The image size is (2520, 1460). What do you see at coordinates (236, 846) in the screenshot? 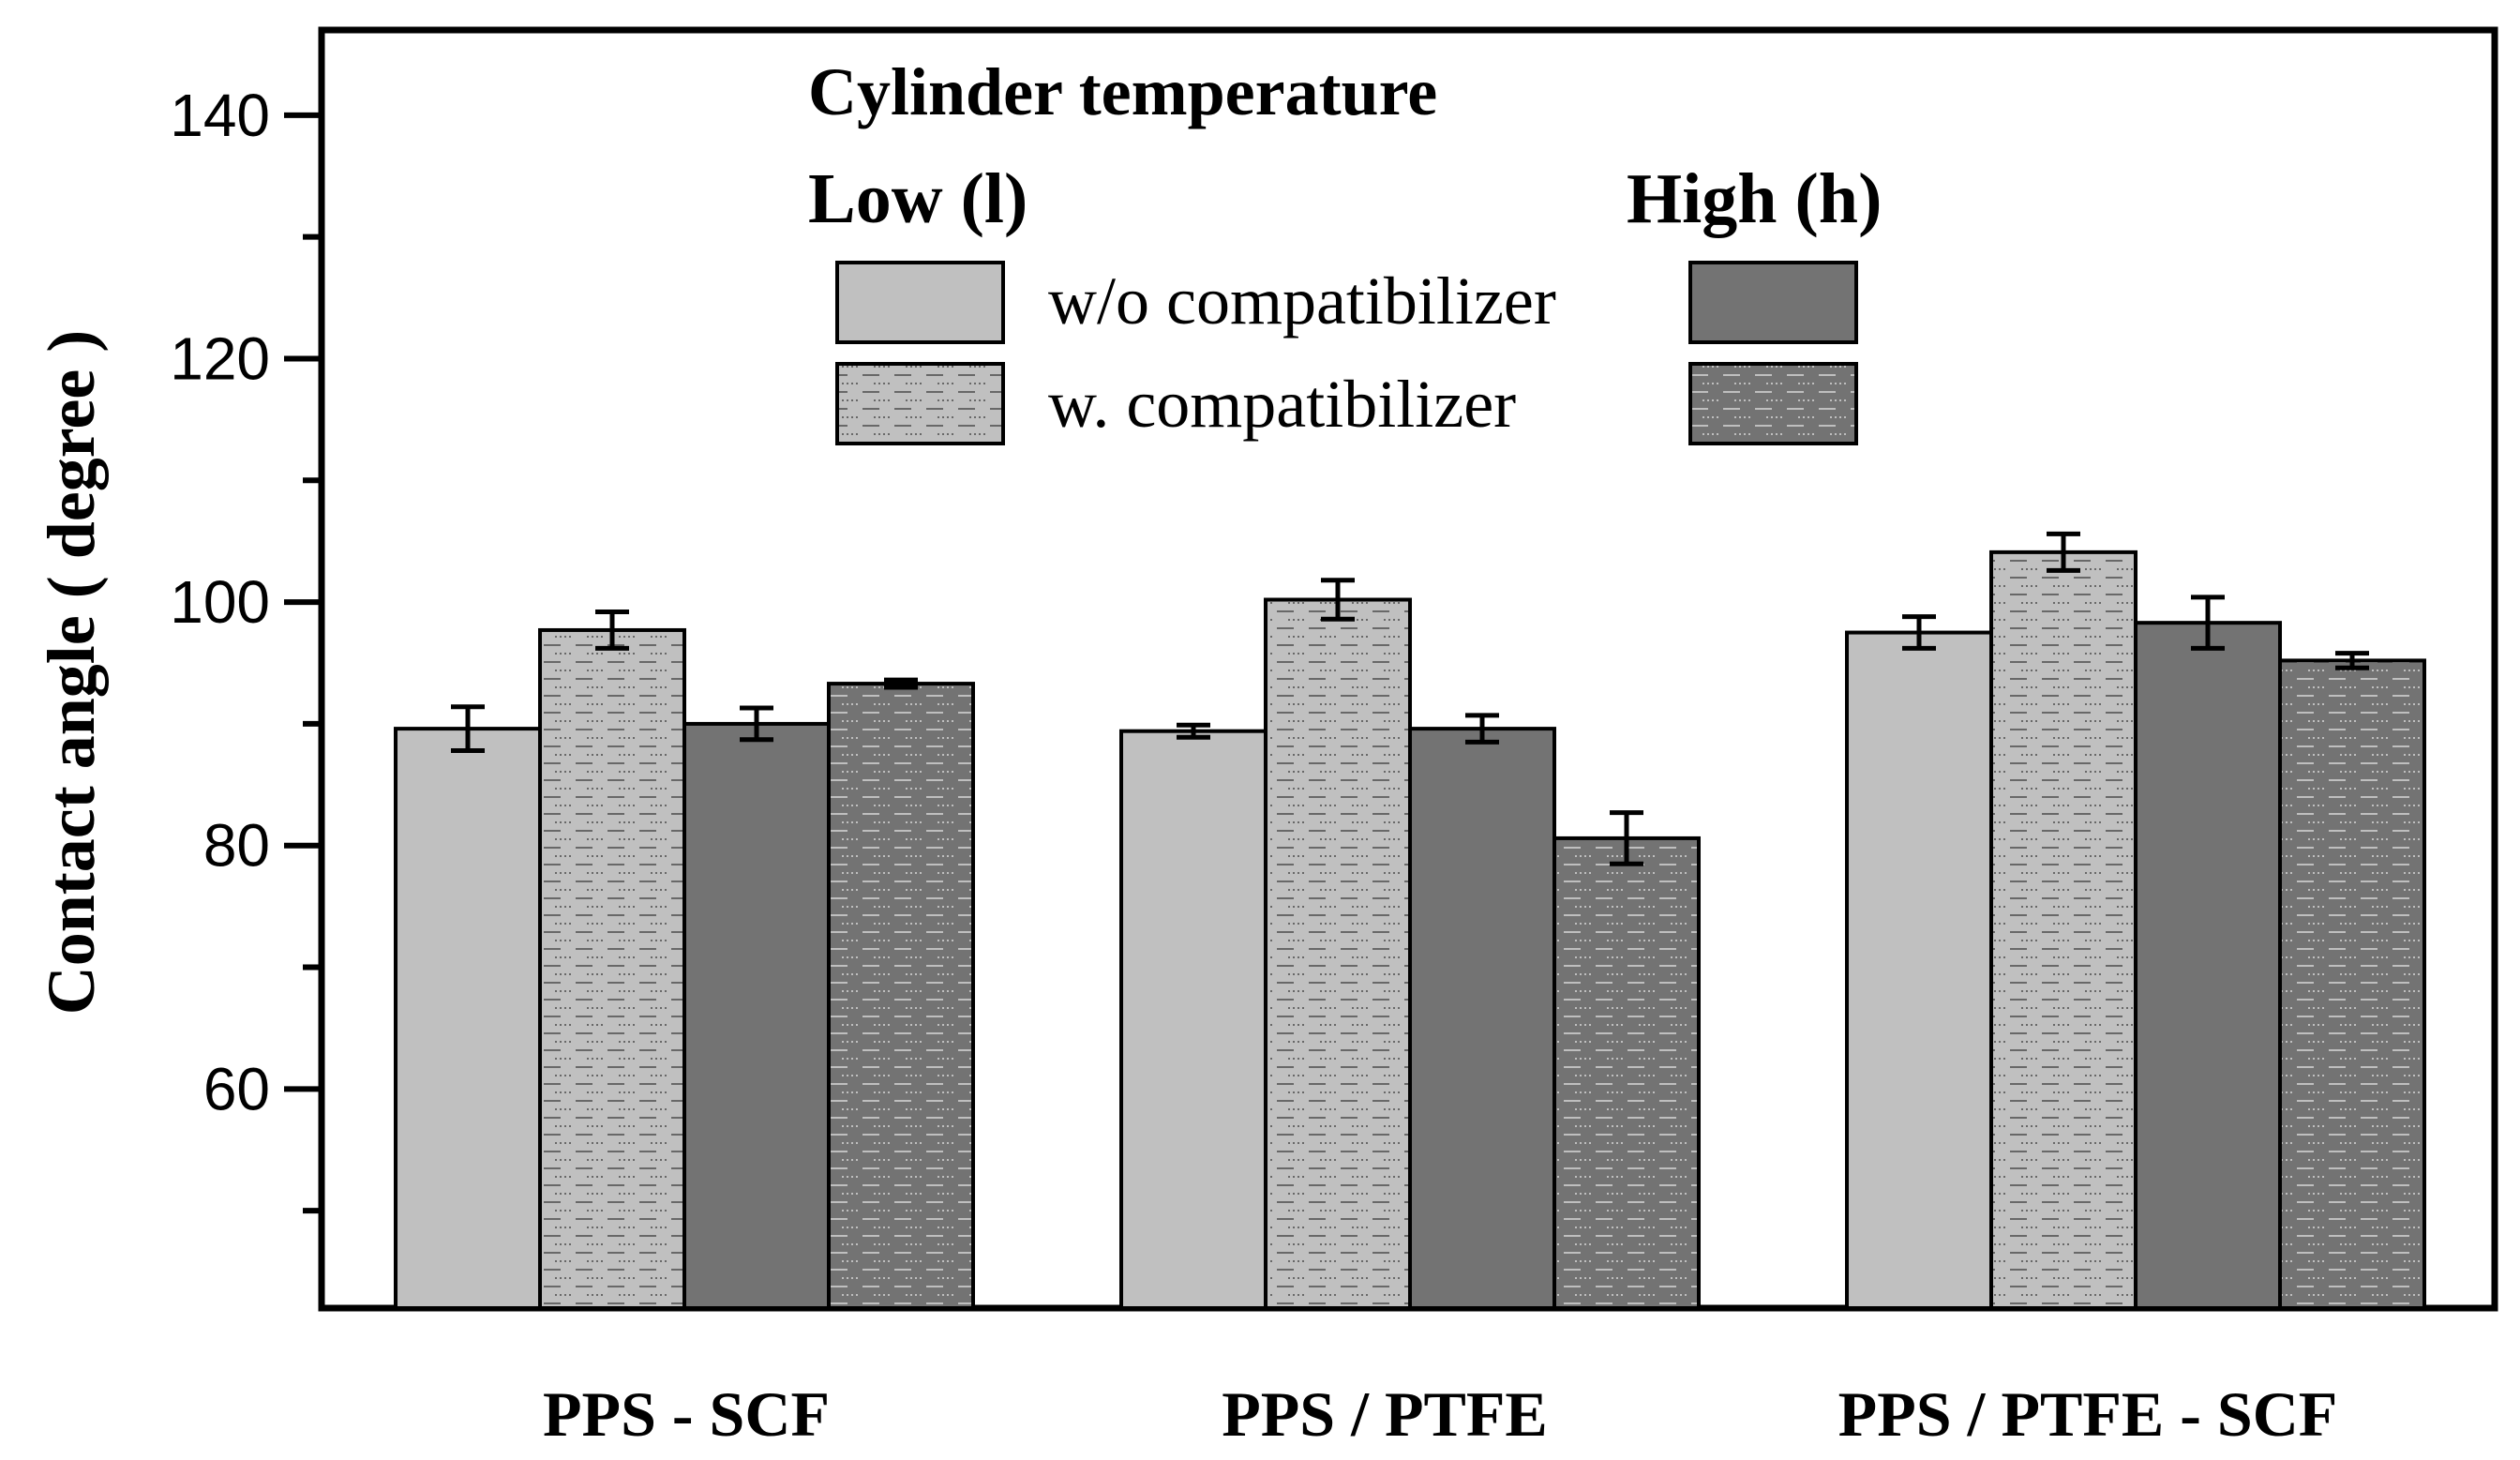
I see `y-tick-label: 80` at bounding box center [236, 846].